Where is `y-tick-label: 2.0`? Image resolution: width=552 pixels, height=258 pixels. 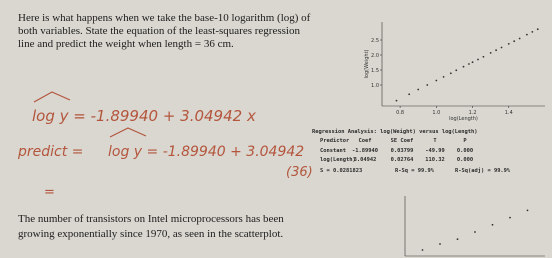
y-tick-label: 2.0 is located at coordinates (375, 56).